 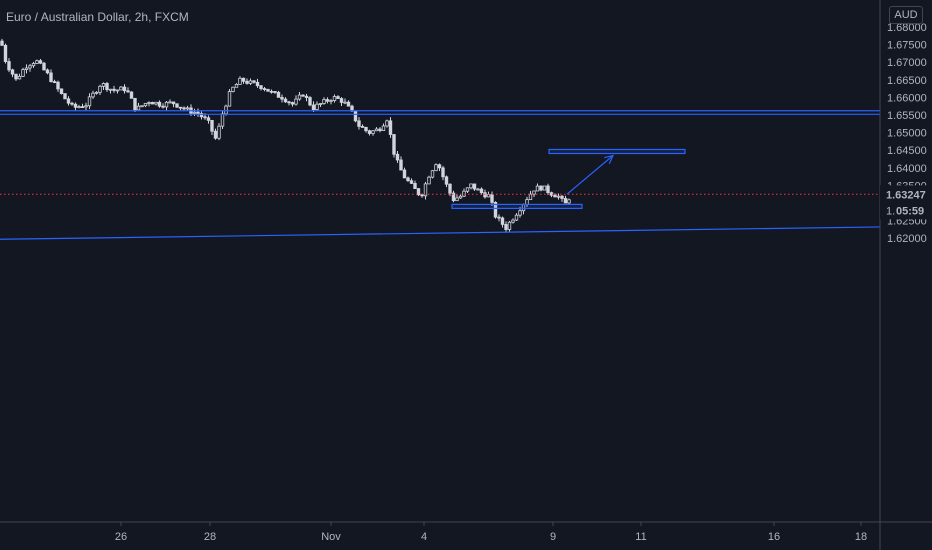 I want to click on price-tag-background, so click(x=906, y=202).